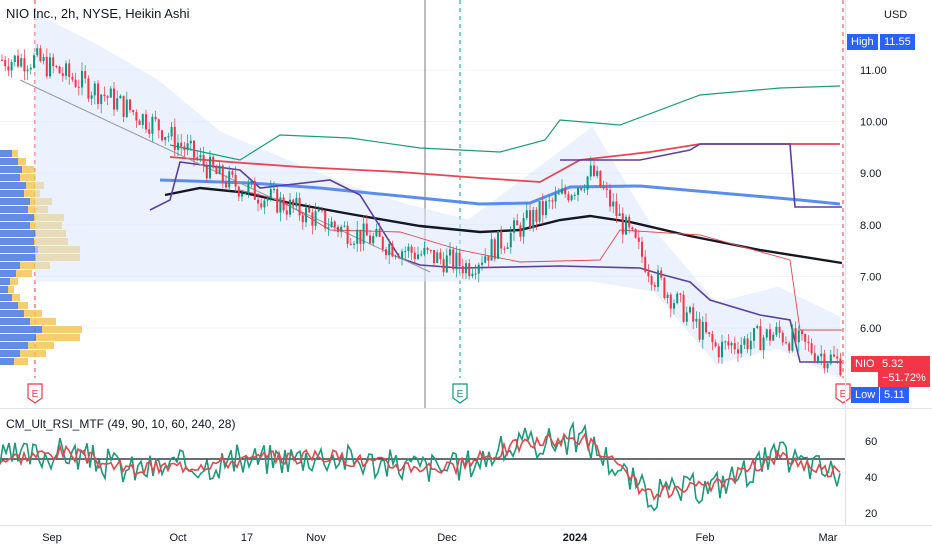 The width and height of the screenshot is (932, 550). I want to click on time-tick-label: Sep, so click(52, 538).